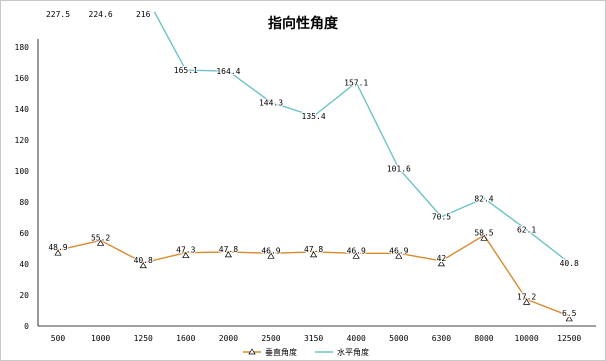  I want to click on x-tick-label: 12500, so click(569, 338).